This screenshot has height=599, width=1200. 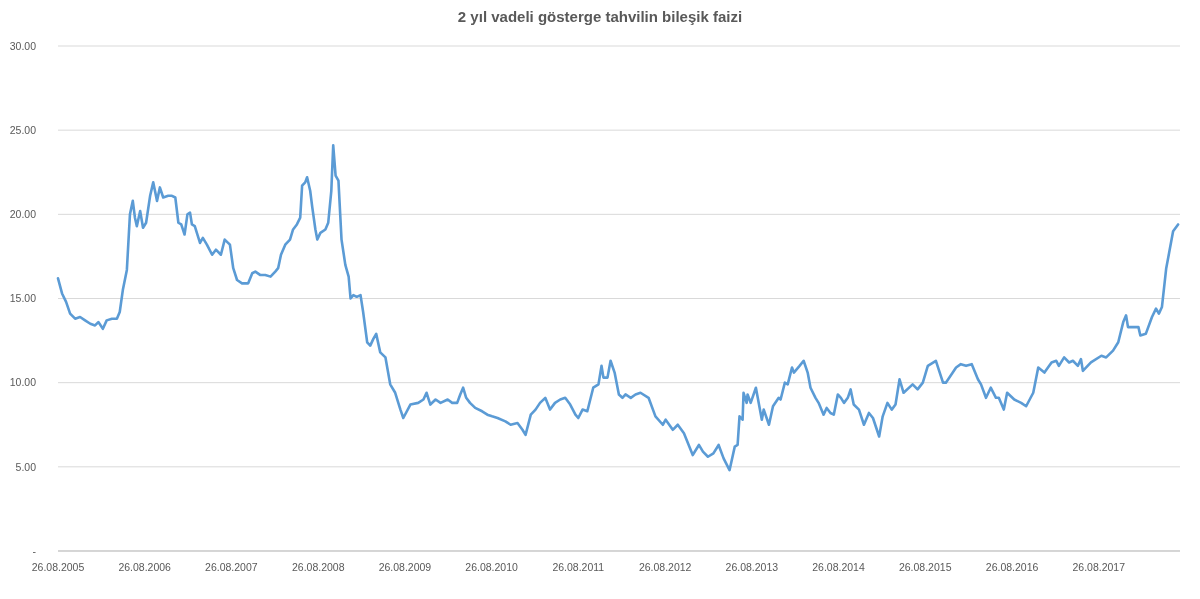 What do you see at coordinates (665, 567) in the screenshot?
I see `x-tick-label: 26.08.2012` at bounding box center [665, 567].